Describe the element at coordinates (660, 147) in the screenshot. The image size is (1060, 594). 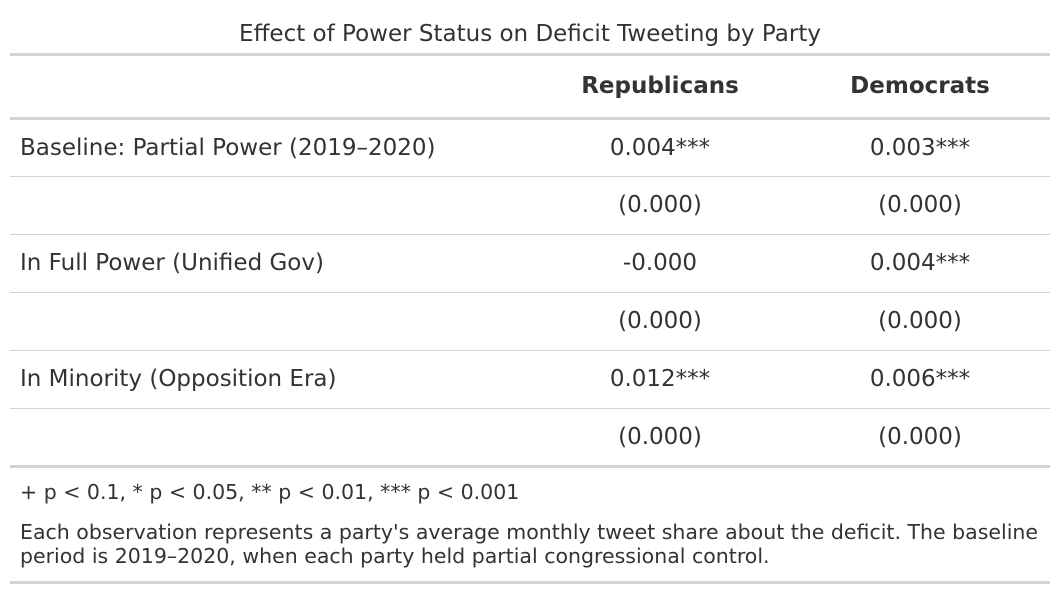
I see `republicans-value: 0.004***` at that location.